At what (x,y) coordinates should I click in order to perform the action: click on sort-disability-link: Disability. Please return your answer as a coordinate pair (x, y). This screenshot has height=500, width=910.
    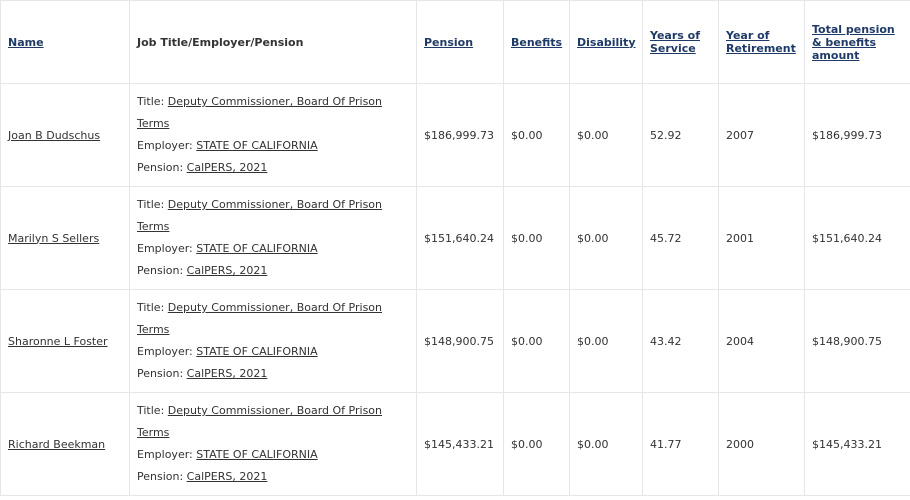
    Looking at the image, I should click on (606, 42).